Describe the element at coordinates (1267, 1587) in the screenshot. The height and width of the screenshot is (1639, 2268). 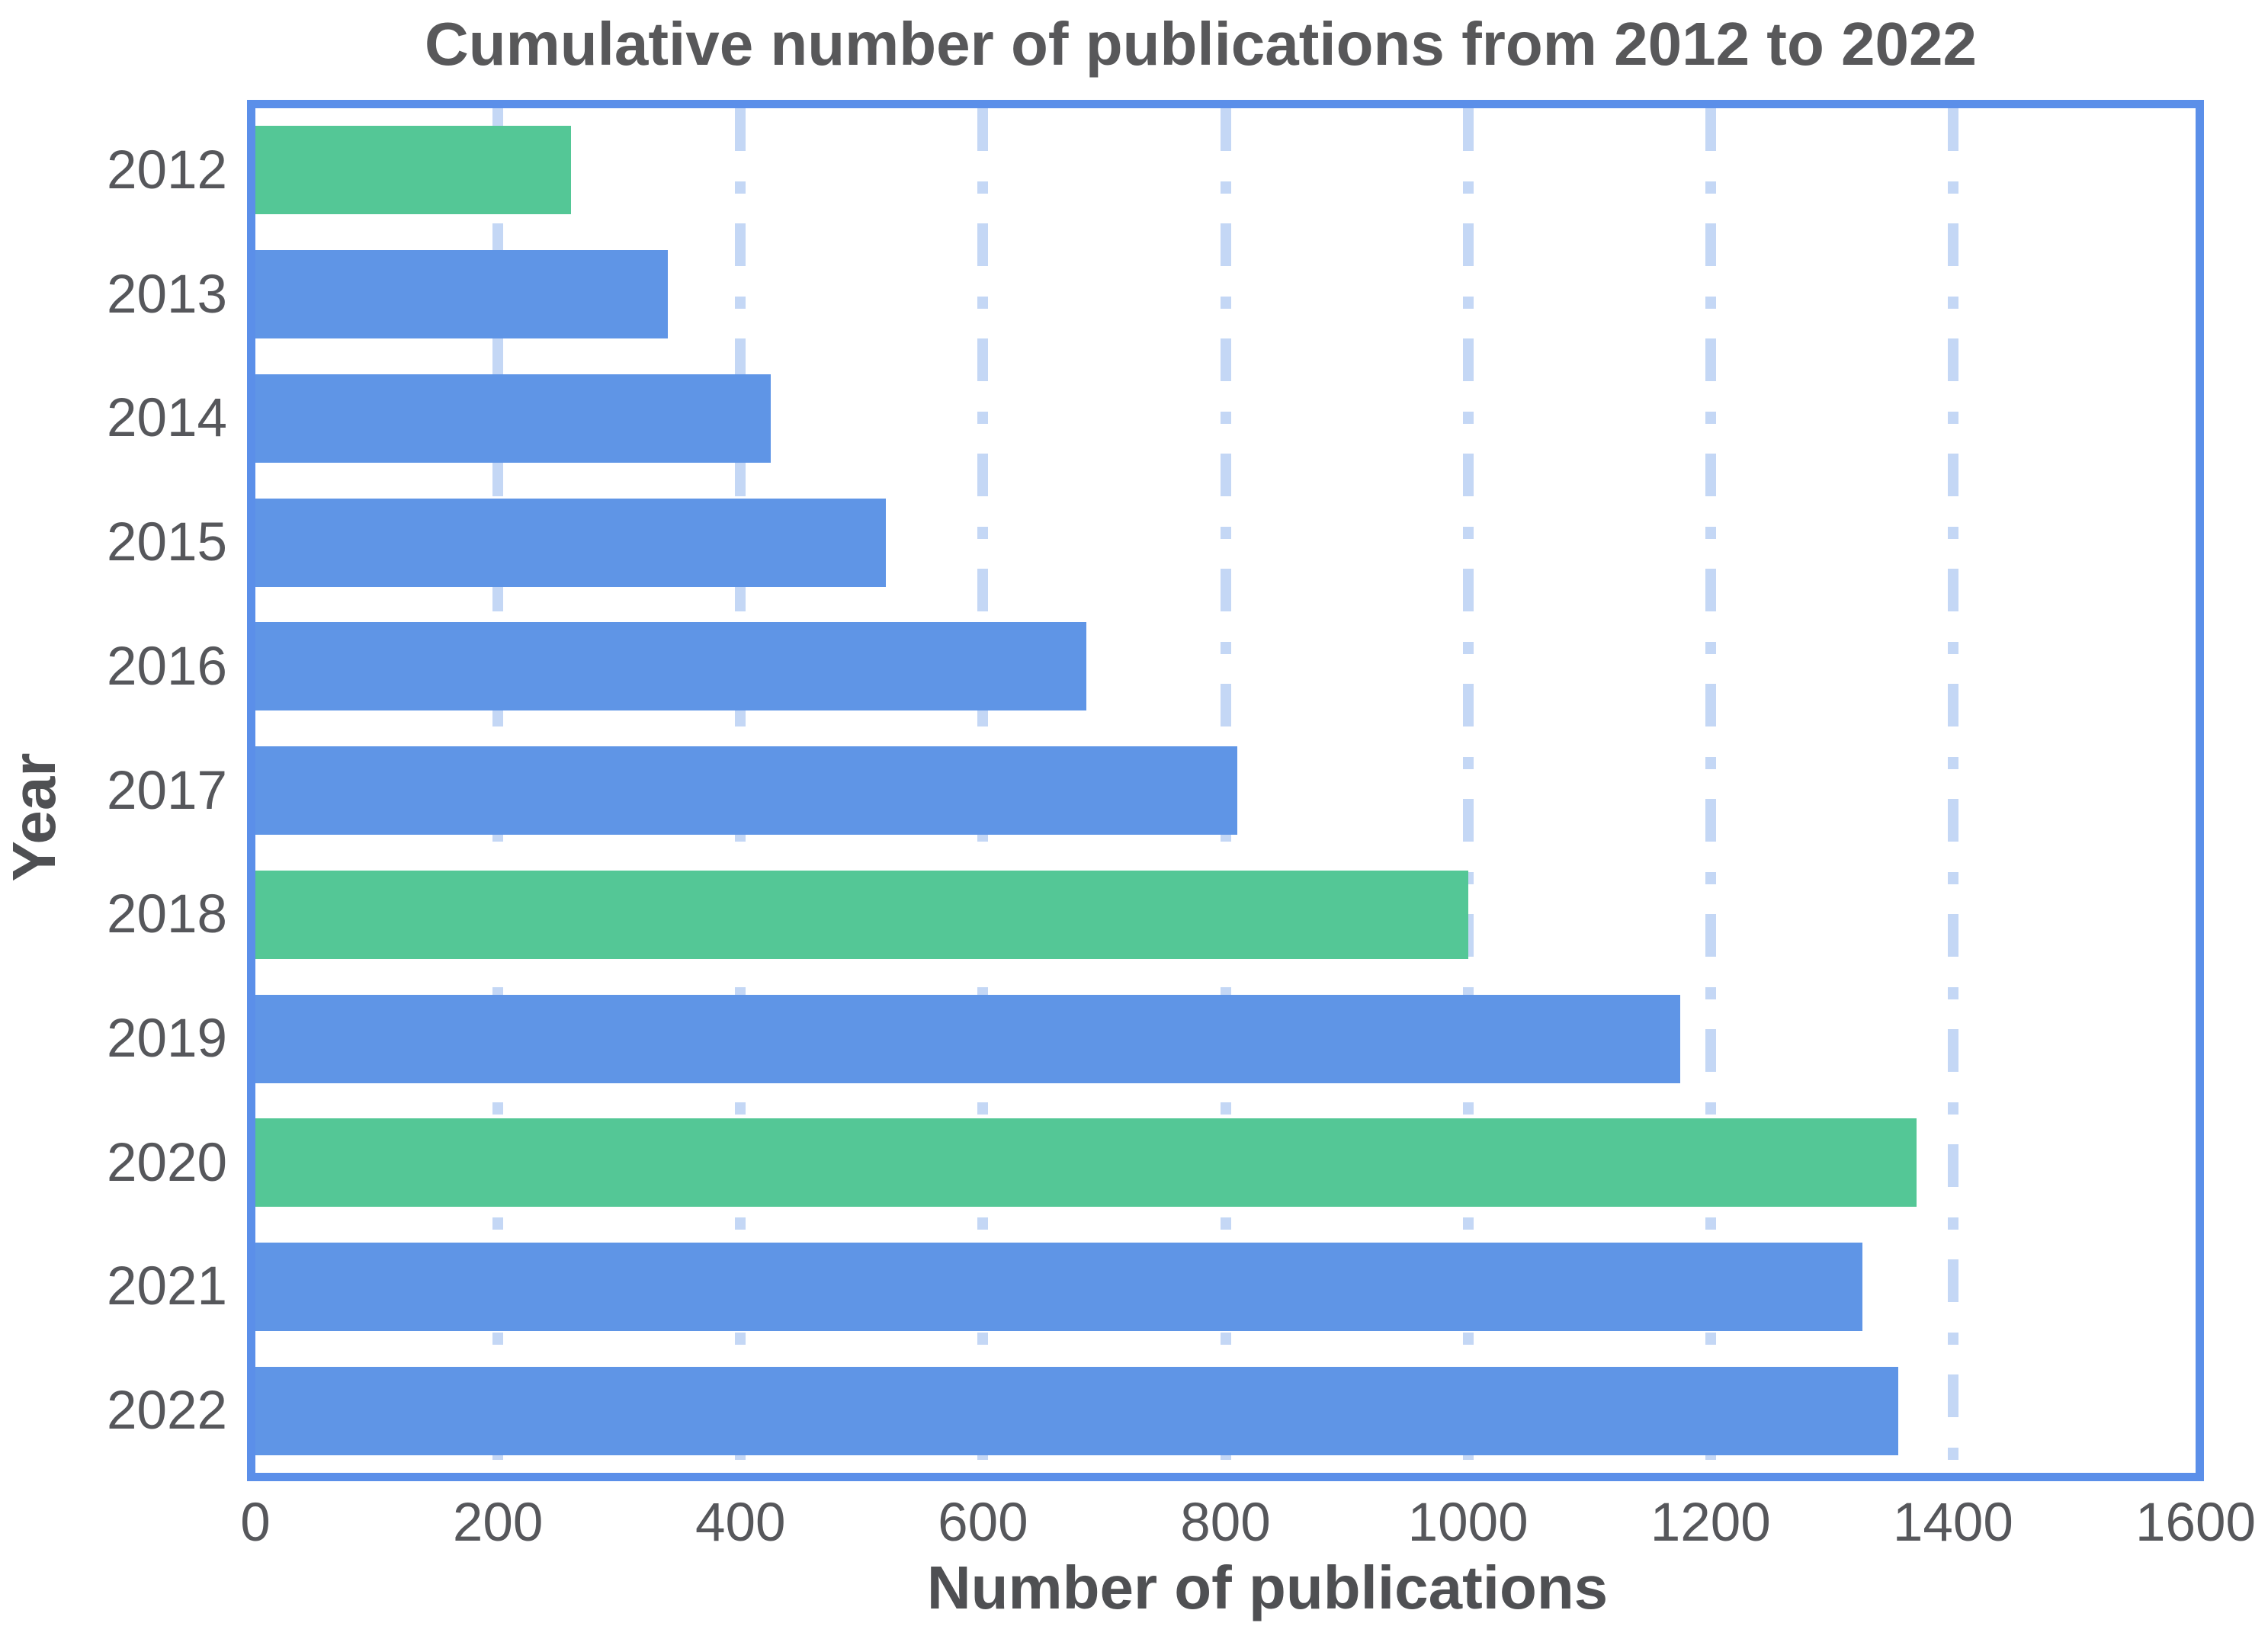
I see `x-axis-title: Number of publications` at that location.